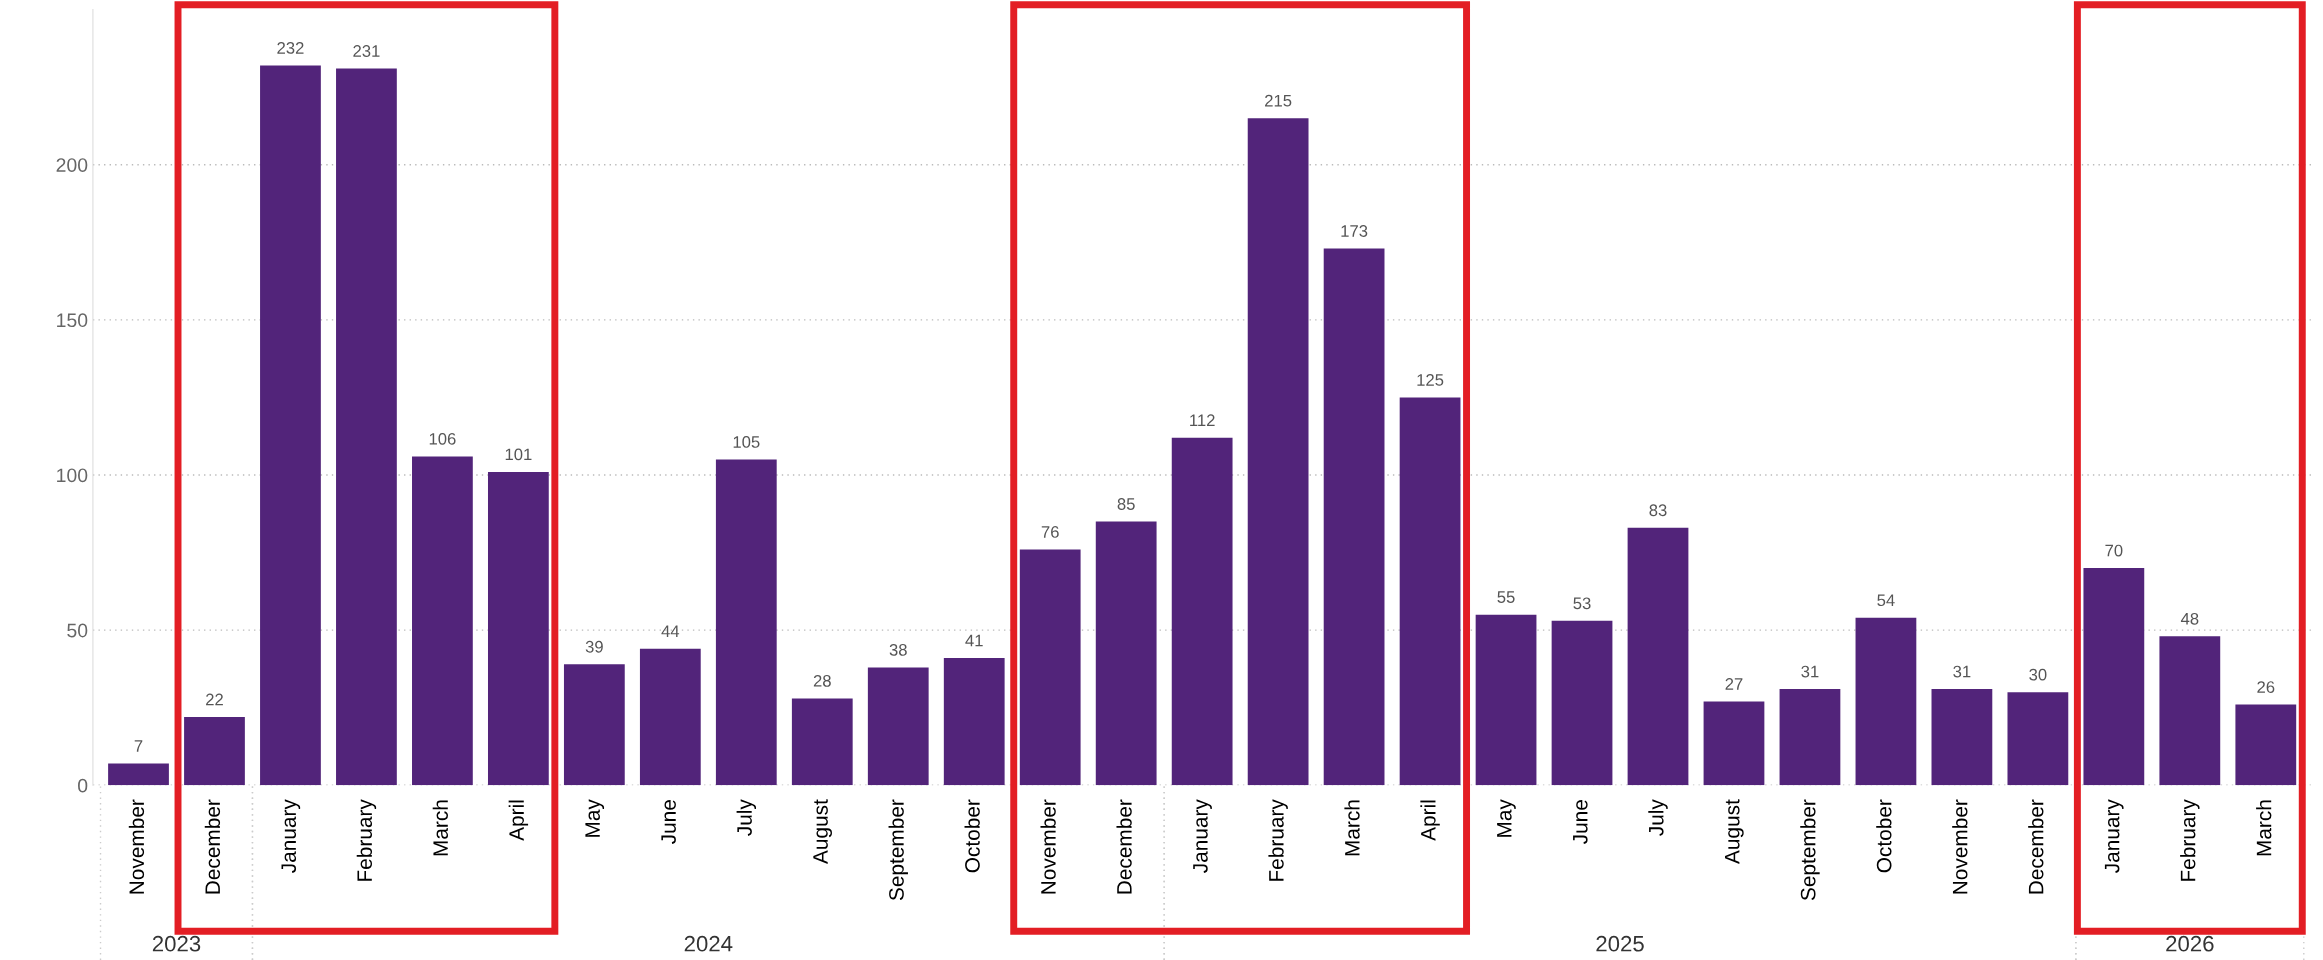 Image resolution: width=2323 pixels, height=960 pixels. Describe the element at coordinates (898, 649) in the screenshot. I see `data-label: 38` at that location.